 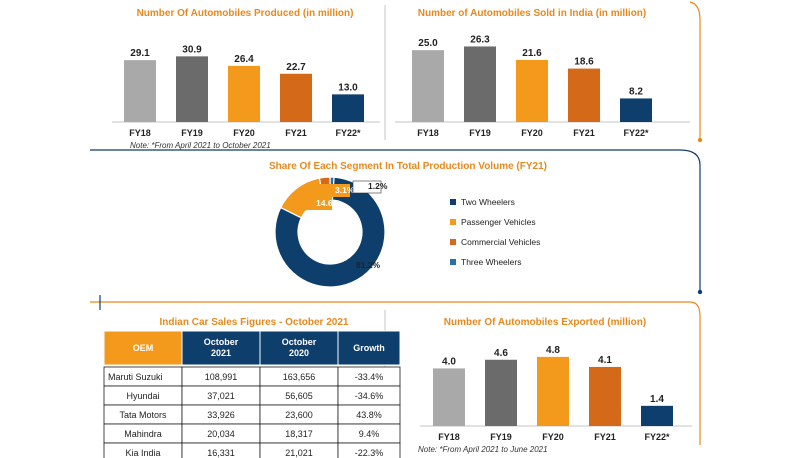 I want to click on table-header-label: 2020, so click(x=299, y=353).